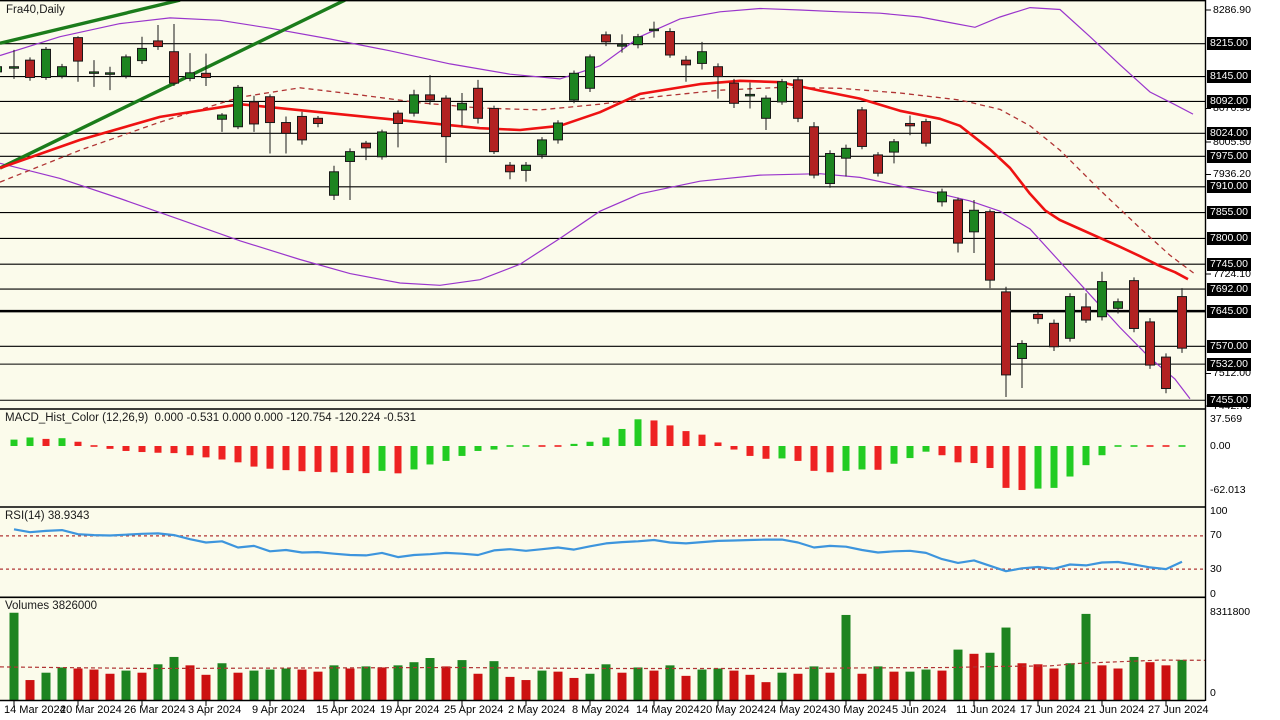 This screenshot has height=720, width=1280. I want to click on rsi-panel, so click(602, 550).